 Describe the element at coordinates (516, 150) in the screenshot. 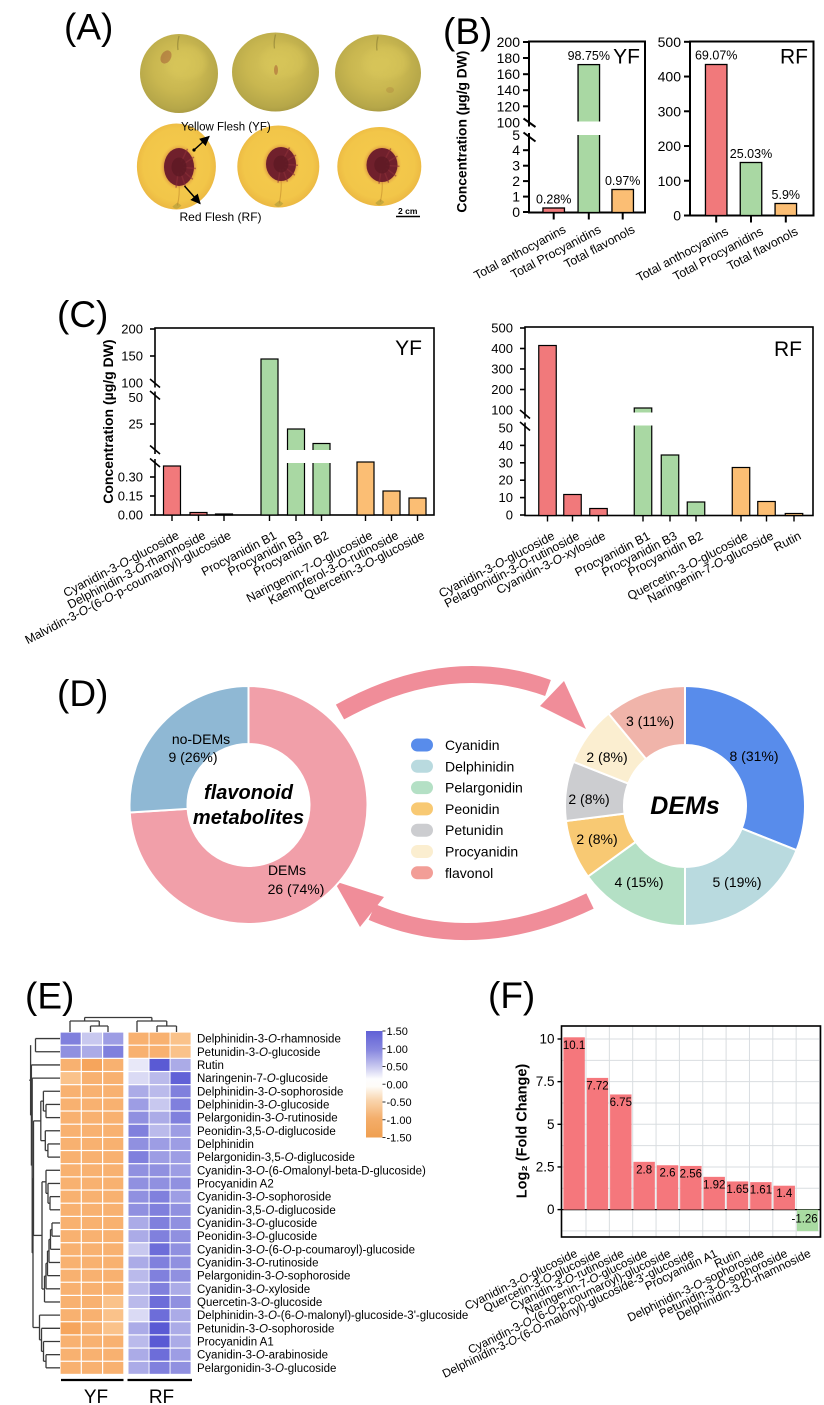

I see `svg-text: 4` at that location.